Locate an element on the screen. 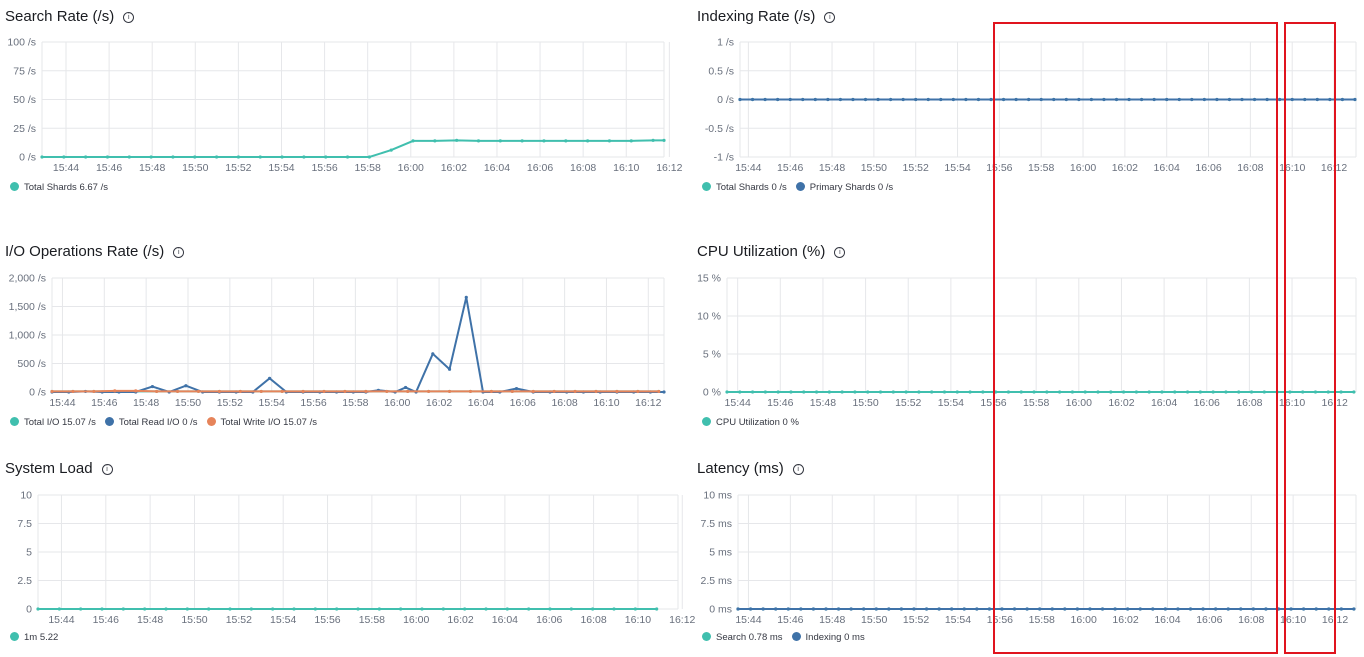 The width and height of the screenshot is (1364, 657). y-tick-label: 0 is located at coordinates (29, 610).